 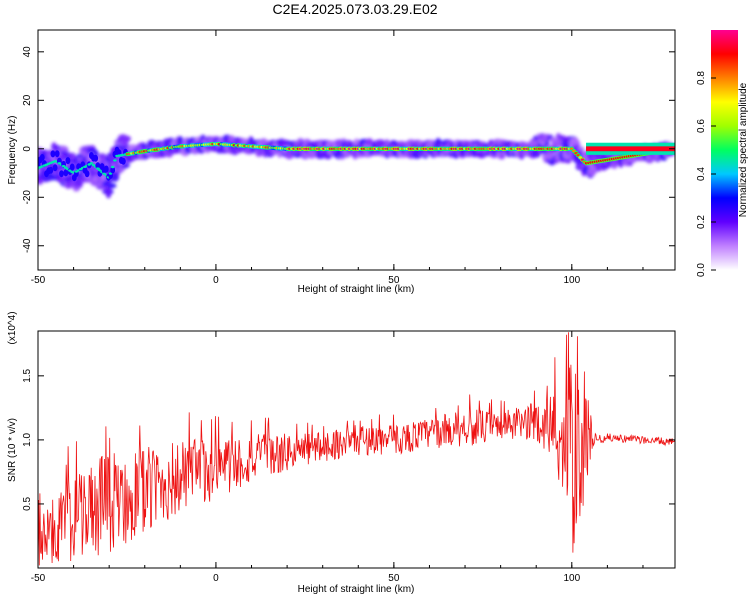 I want to click on y-tick-label: 0.5, so click(x=27, y=504).